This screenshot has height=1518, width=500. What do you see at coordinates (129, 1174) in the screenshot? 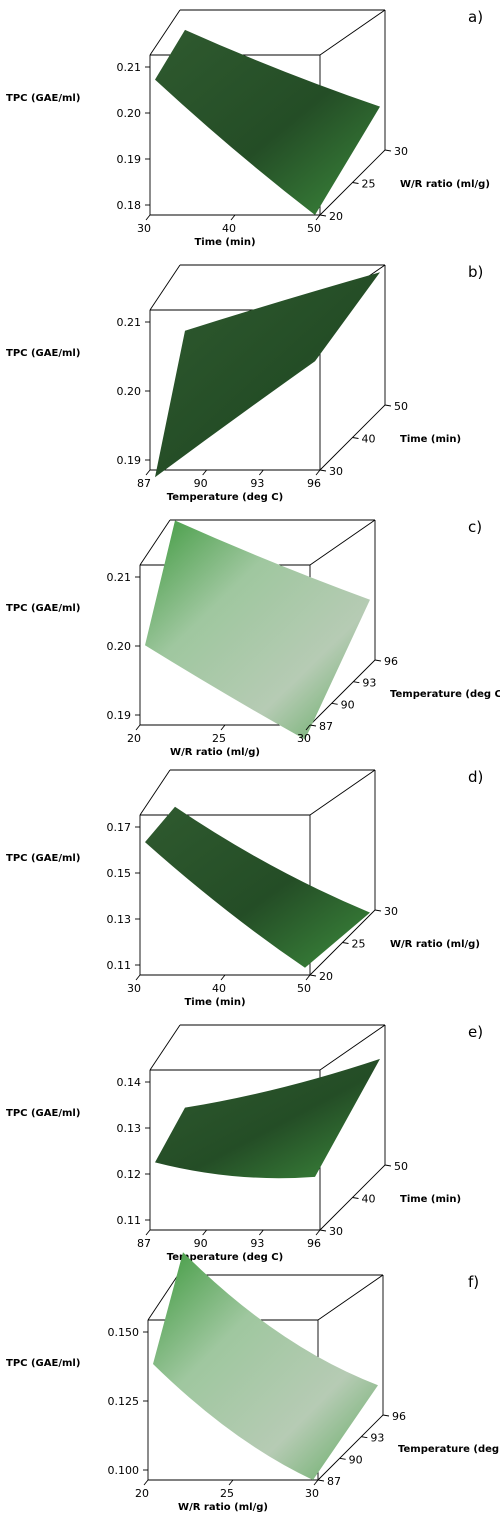
I see `z-tick-label: 0.12` at bounding box center [129, 1174].